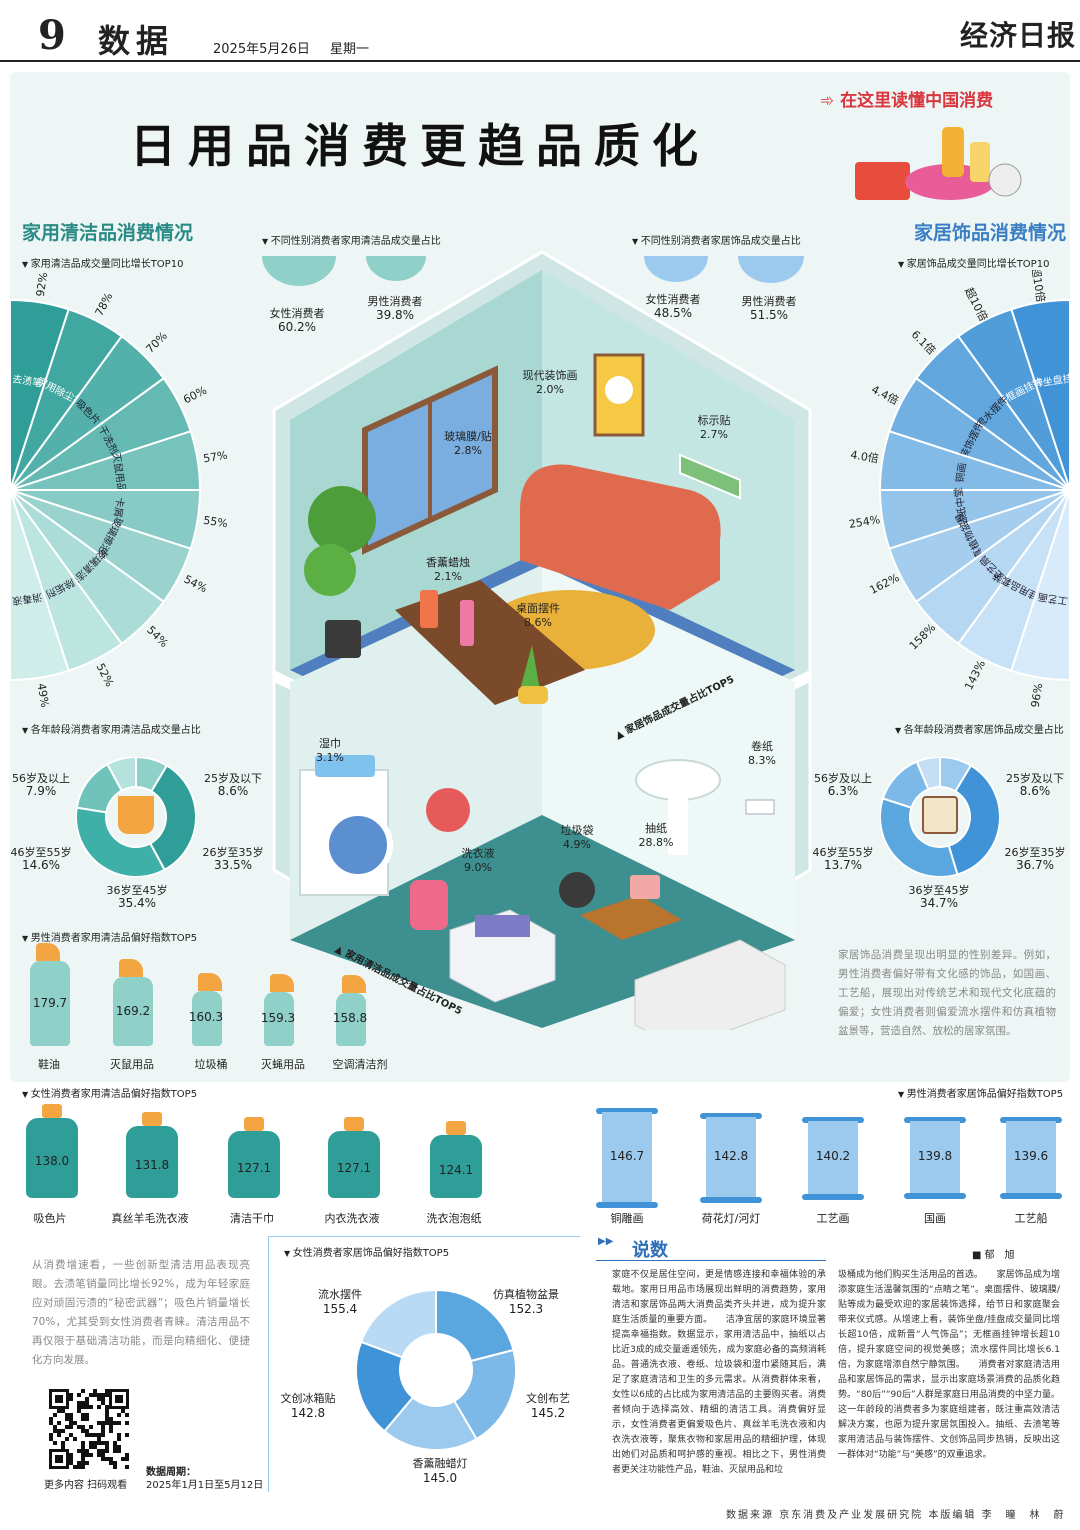  What do you see at coordinates (48, 952) in the screenshot?
I see `spray-head-icon` at bounding box center [48, 952].